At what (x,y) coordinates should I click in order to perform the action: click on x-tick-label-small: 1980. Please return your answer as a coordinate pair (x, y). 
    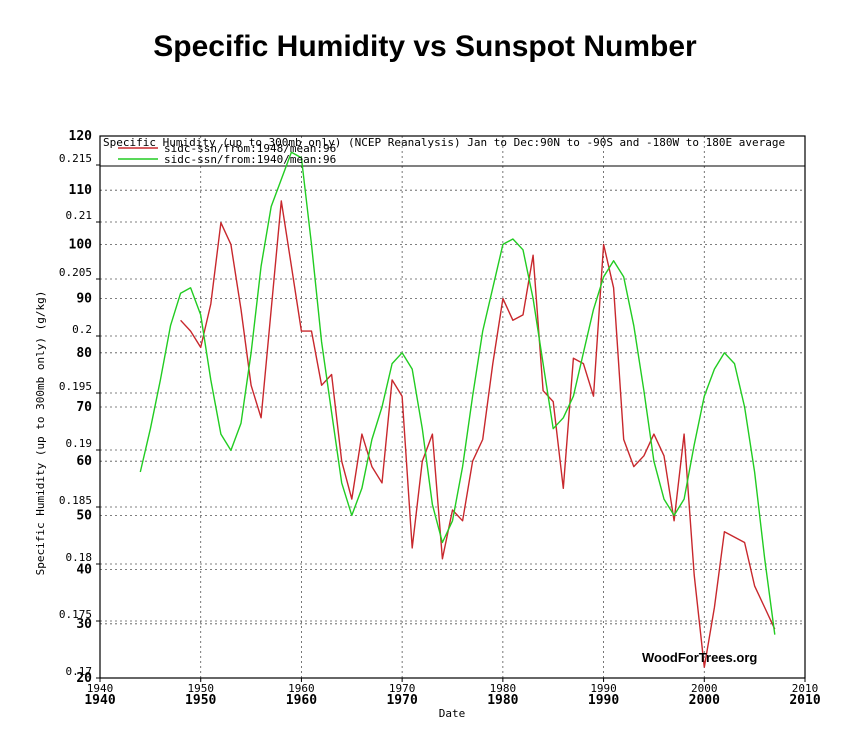
    Looking at the image, I should click on (503, 688).